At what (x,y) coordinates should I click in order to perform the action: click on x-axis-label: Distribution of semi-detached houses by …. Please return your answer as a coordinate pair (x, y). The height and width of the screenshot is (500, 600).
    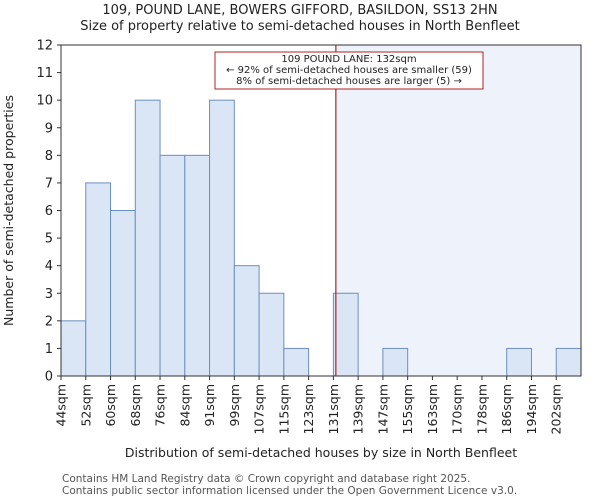
    Looking at the image, I should click on (321, 452).